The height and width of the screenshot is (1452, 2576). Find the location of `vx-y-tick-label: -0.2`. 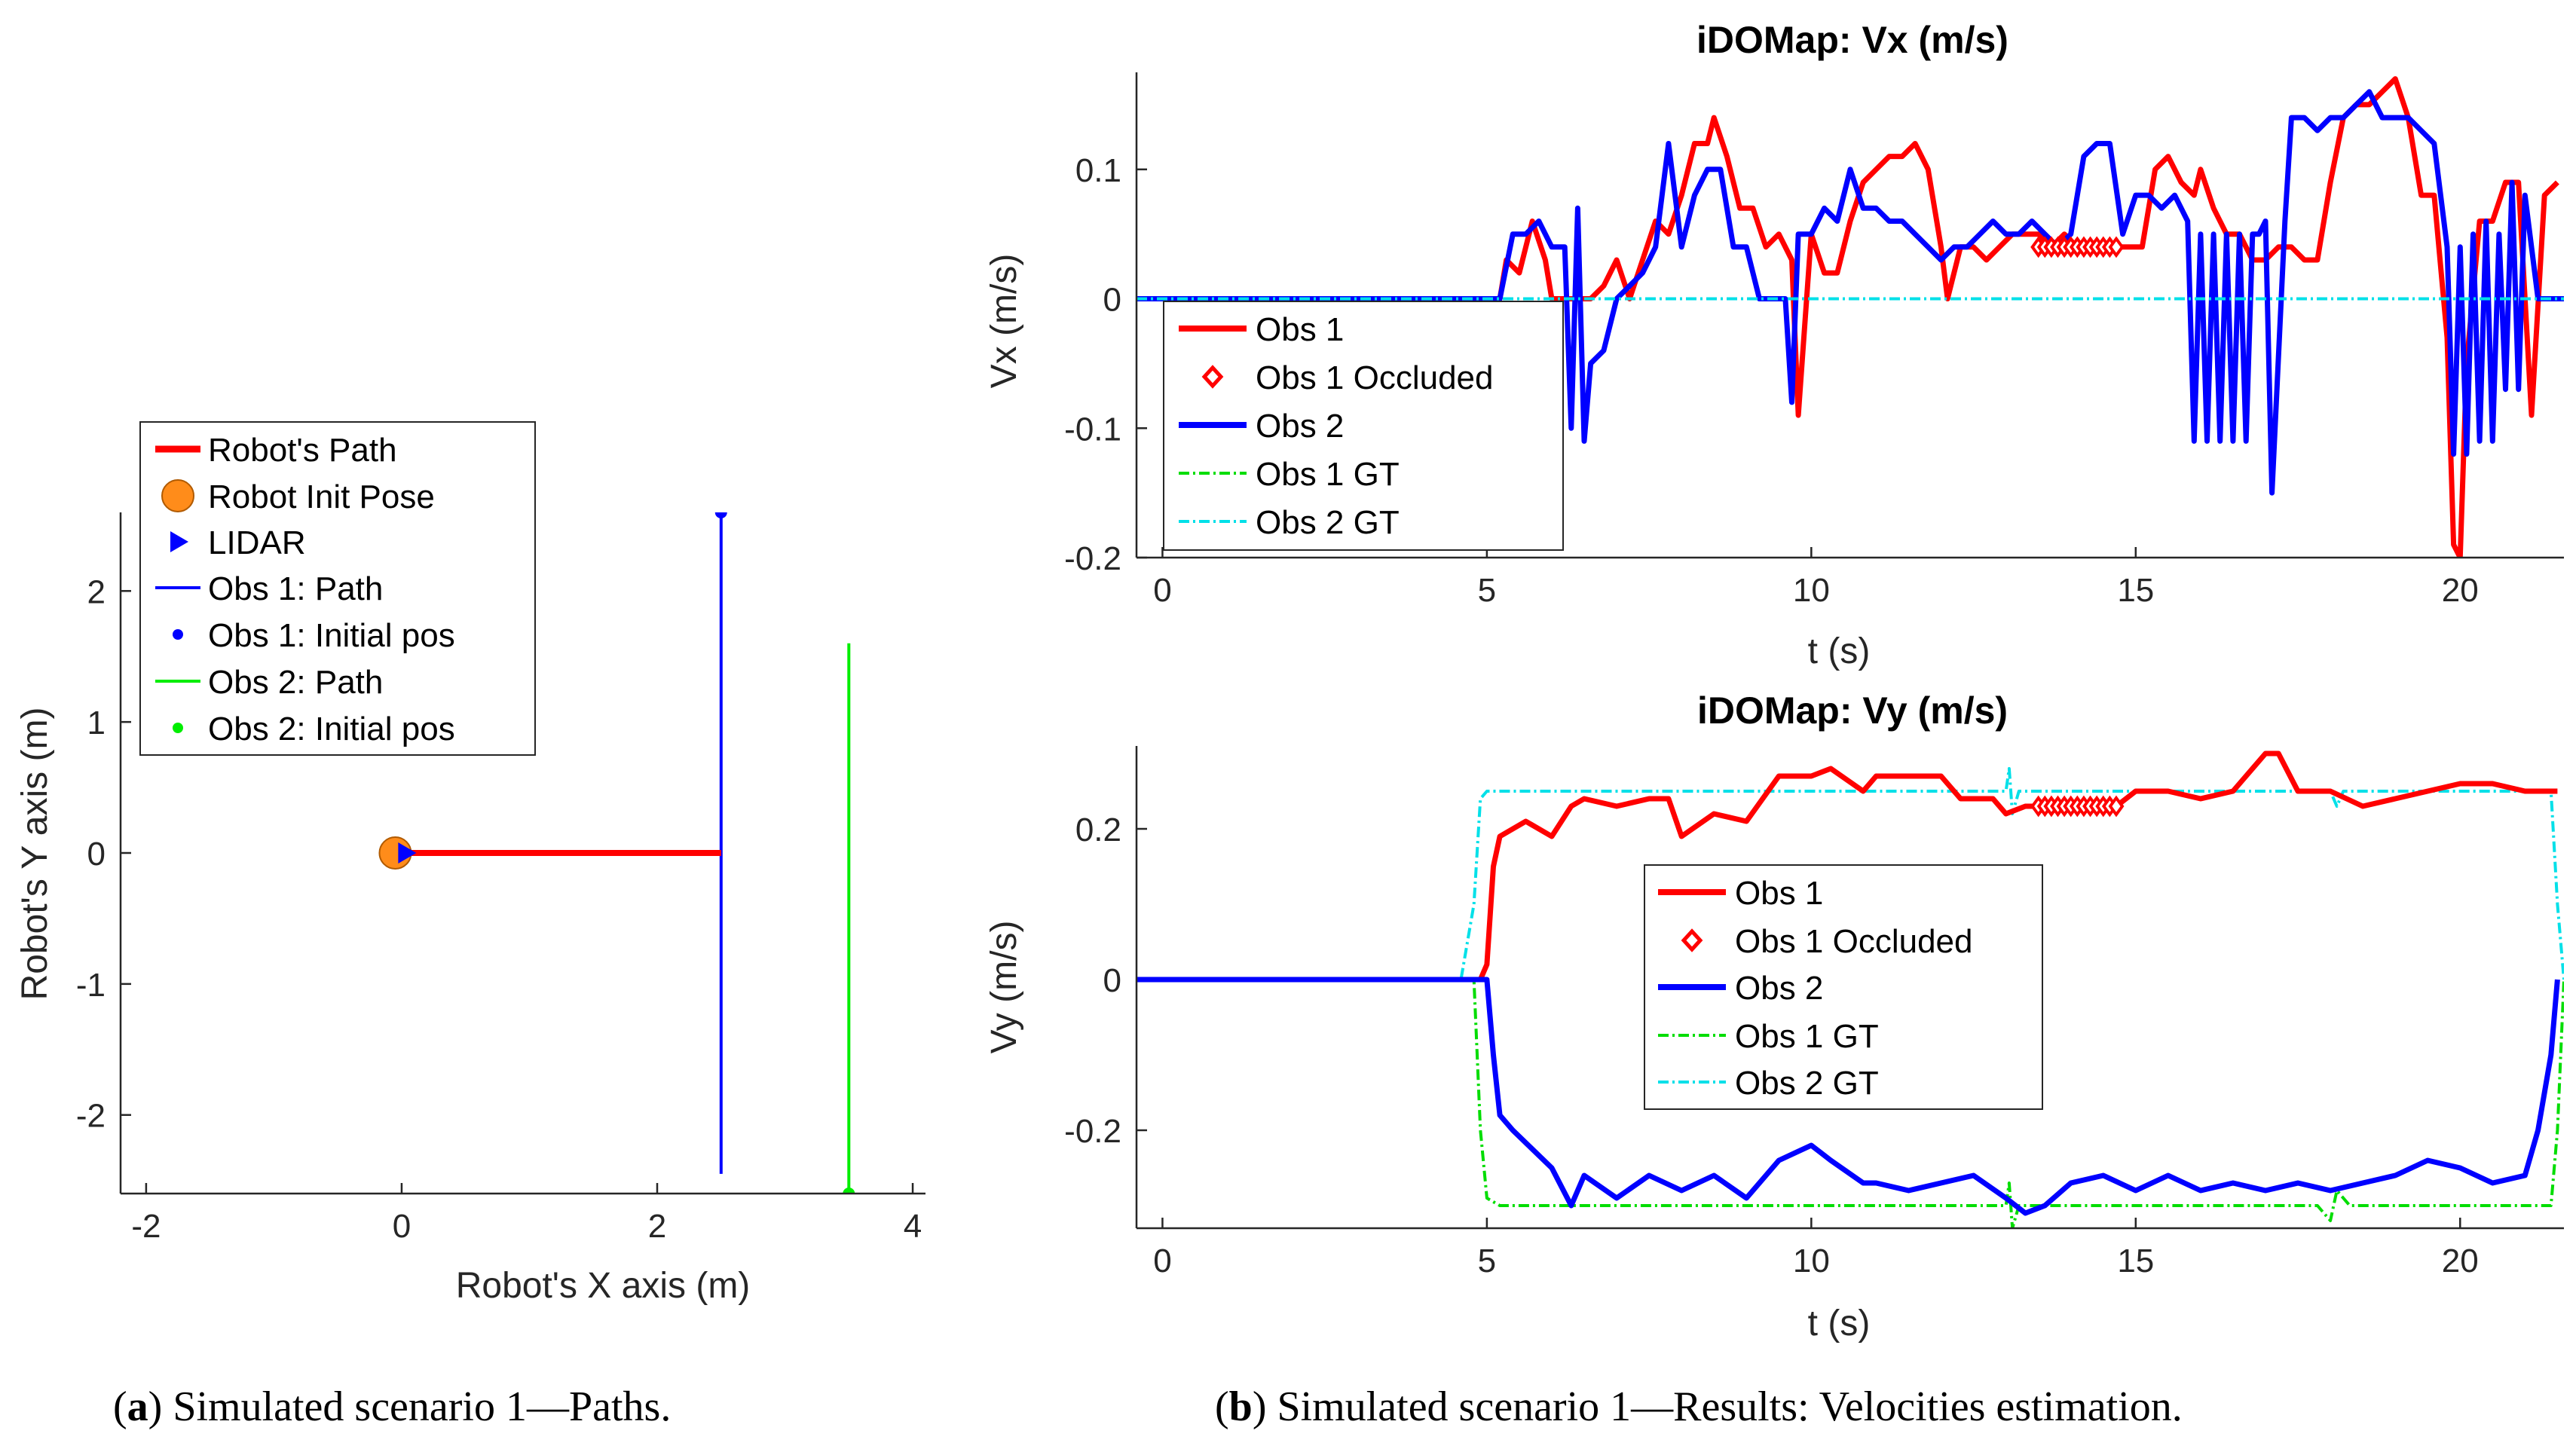

vx-y-tick-label: -0.2 is located at coordinates (1092, 558).